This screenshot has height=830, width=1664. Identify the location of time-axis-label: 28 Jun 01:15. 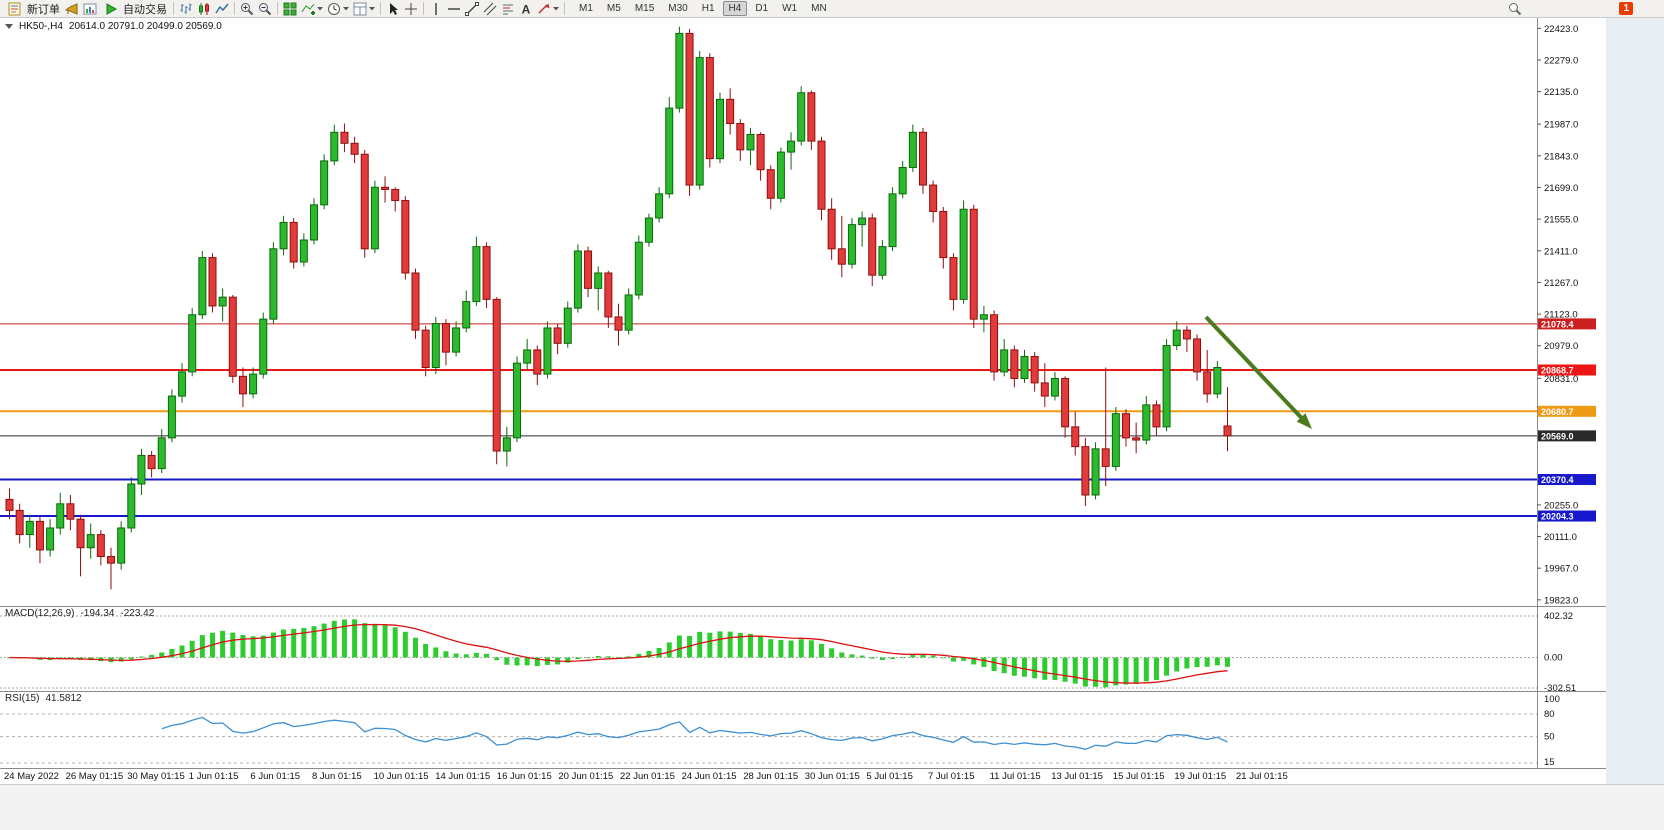
(771, 776).